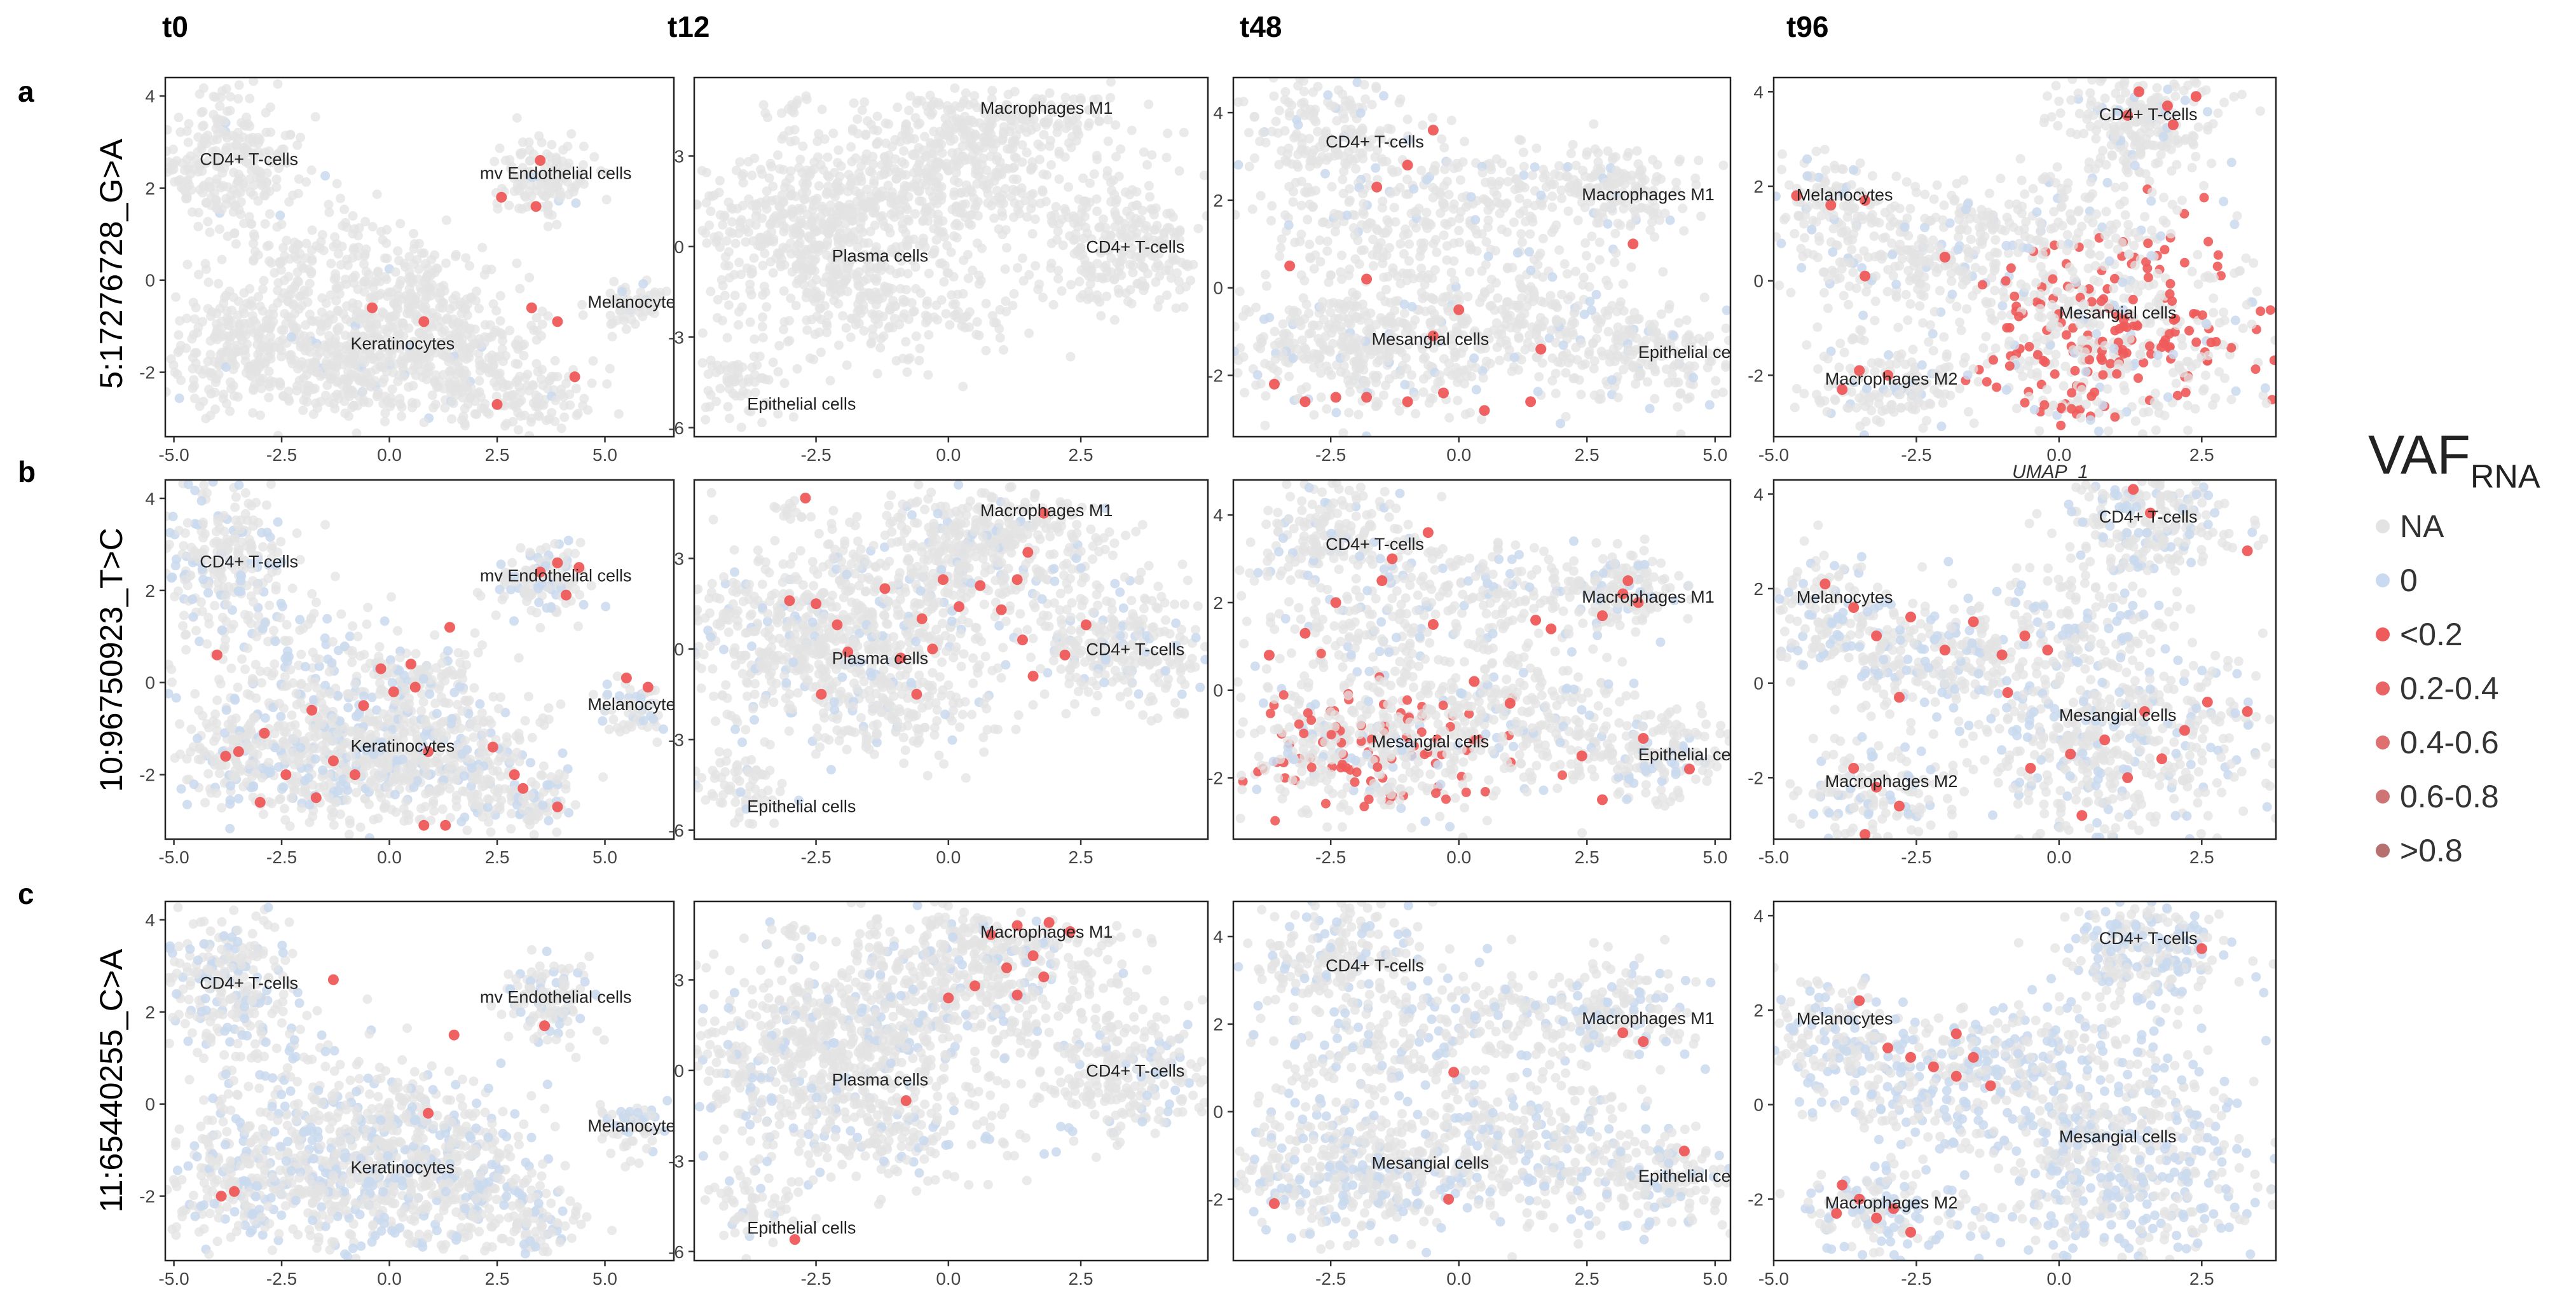 The width and height of the screenshot is (2576, 1307). What do you see at coordinates (1482, 257) in the screenshot?
I see `panel-frame` at bounding box center [1482, 257].